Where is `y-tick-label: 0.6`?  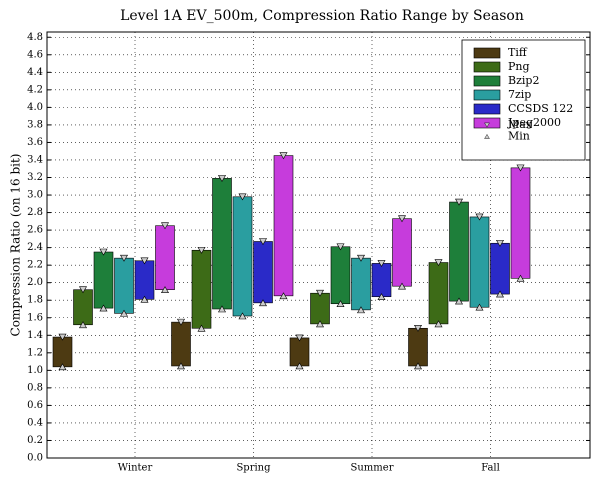
y-tick-label: 0.6 is located at coordinates (35, 405).